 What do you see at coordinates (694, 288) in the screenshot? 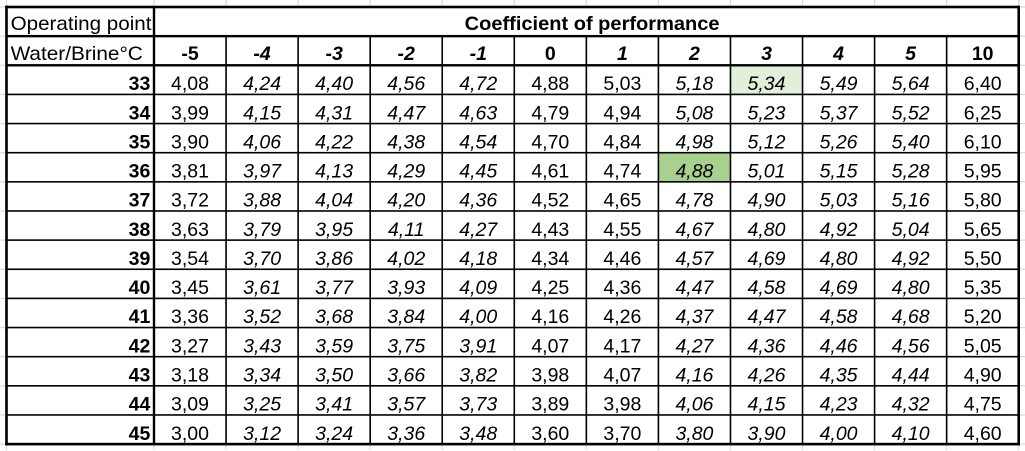
I see `svg-text: 4,47` at bounding box center [694, 288].